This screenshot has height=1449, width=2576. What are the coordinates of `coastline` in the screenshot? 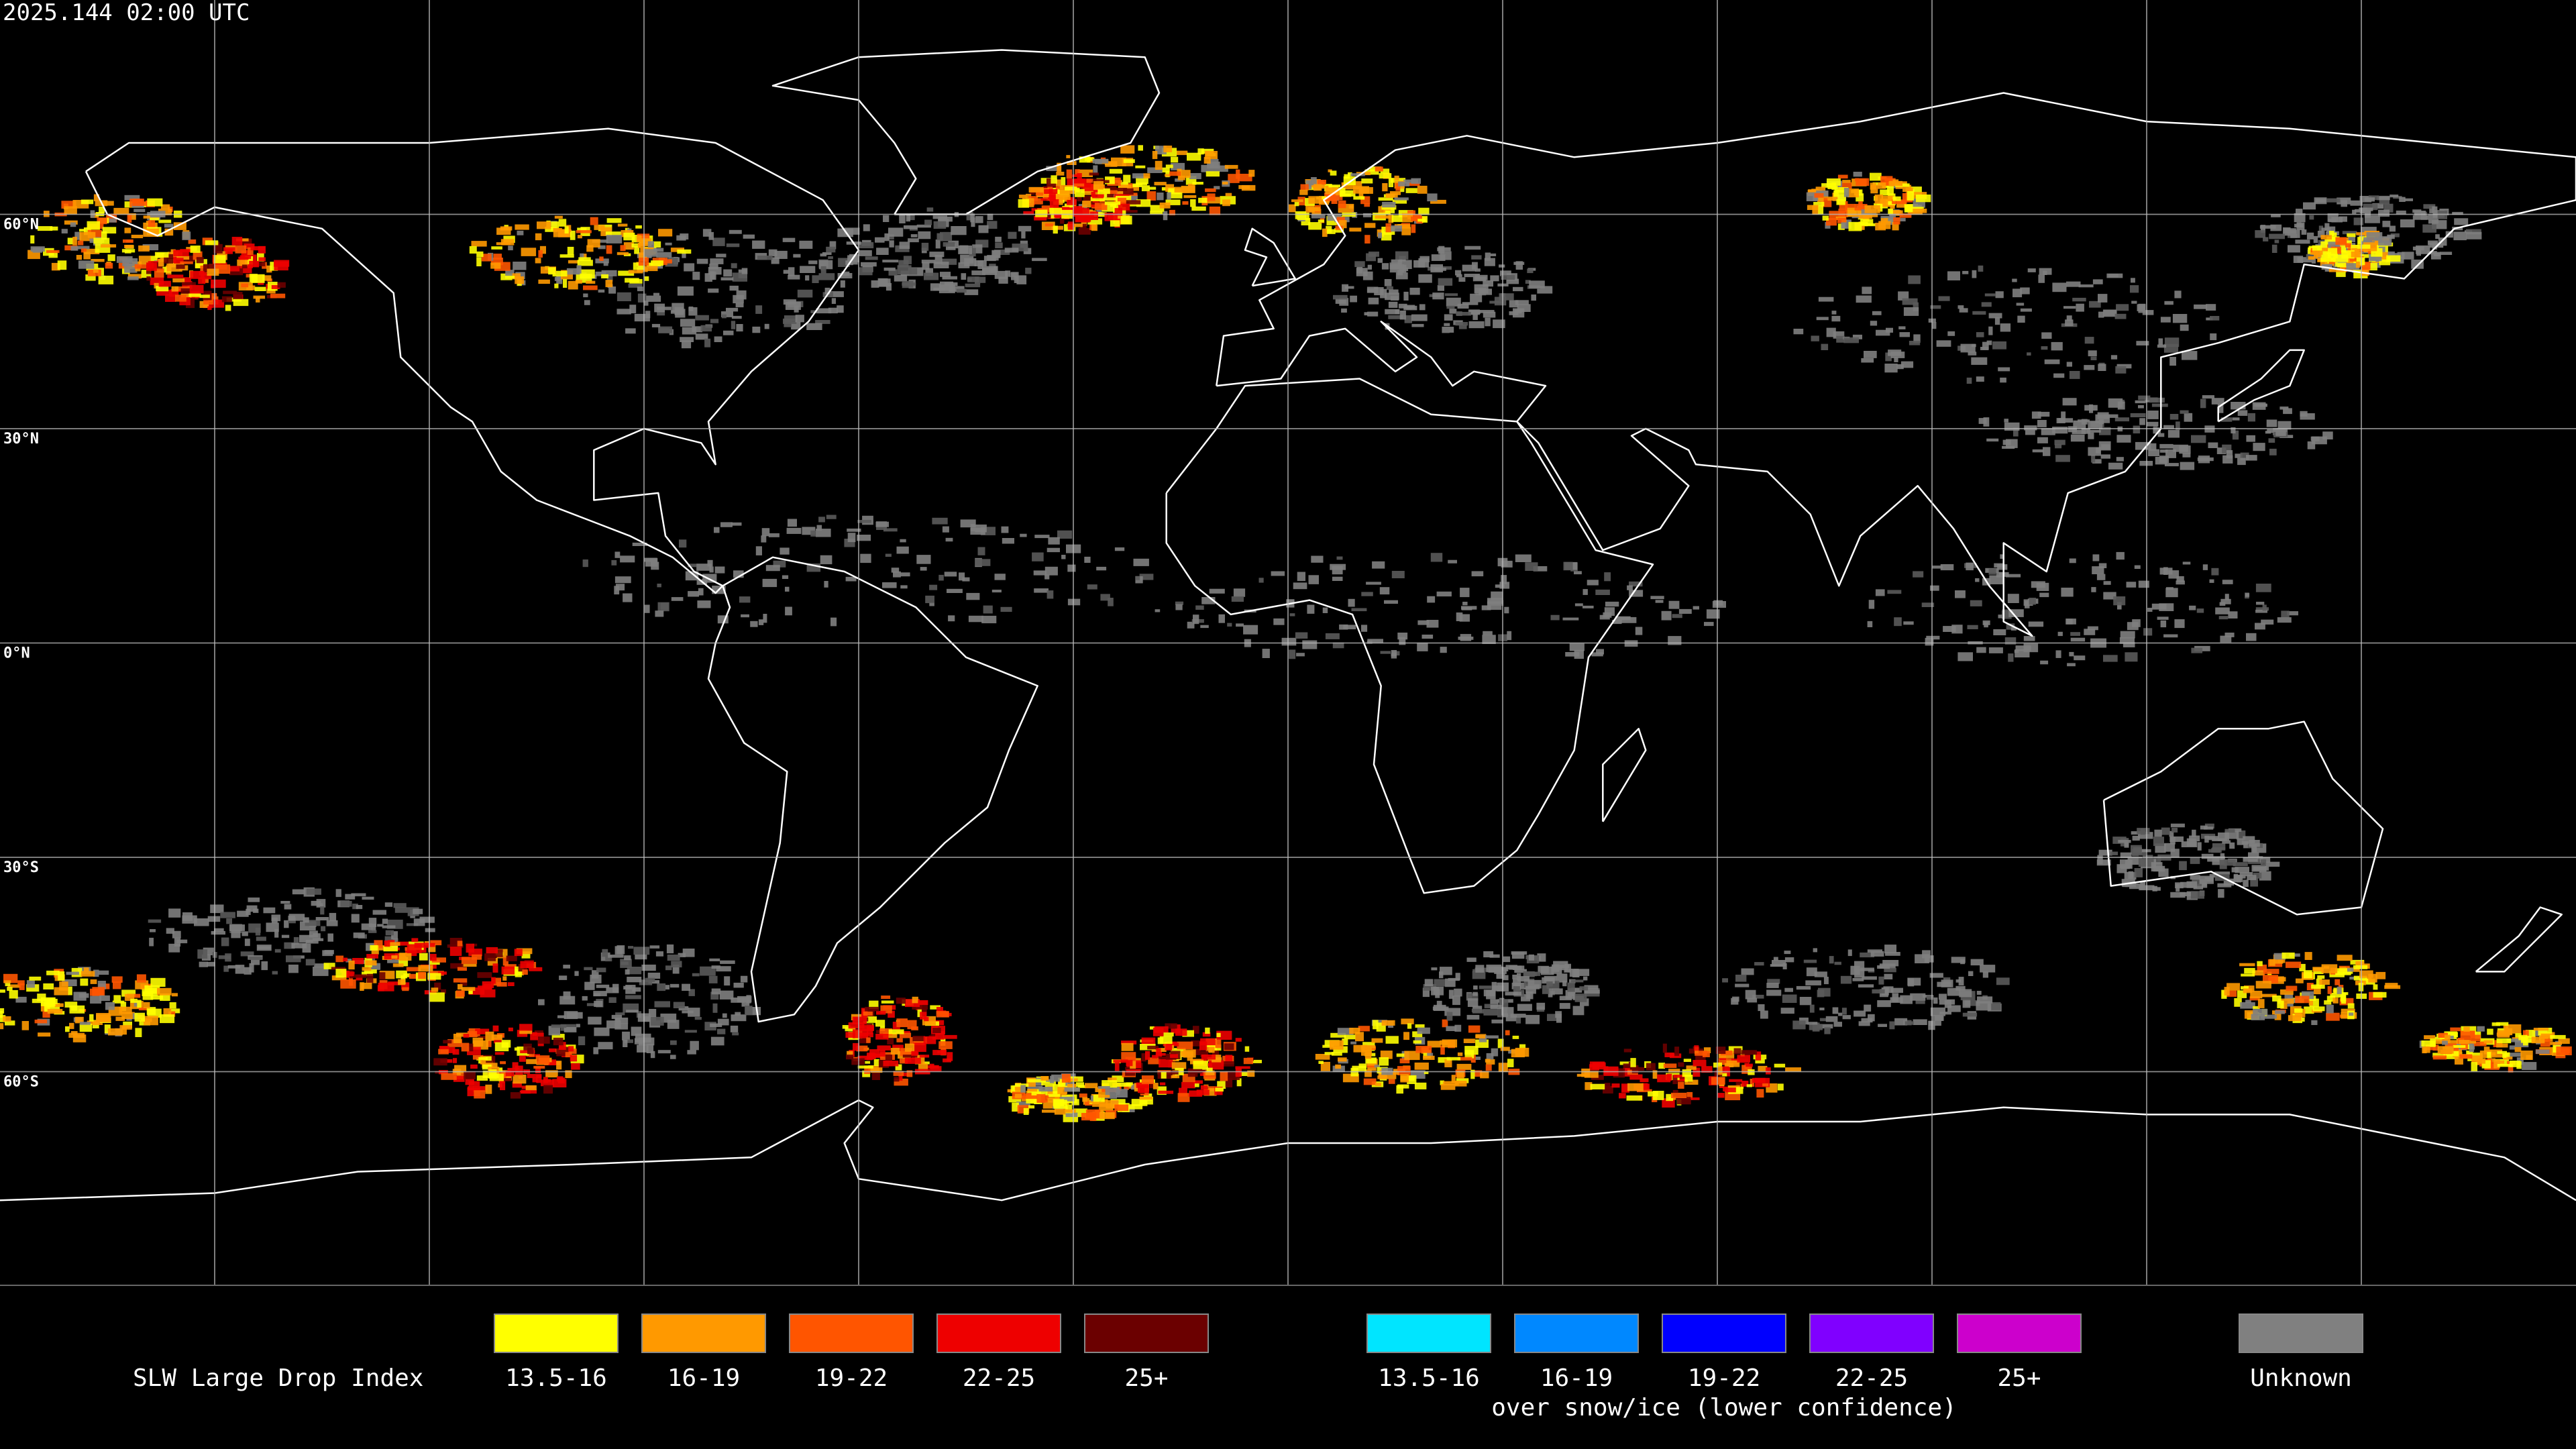 It's located at (1409, 636).